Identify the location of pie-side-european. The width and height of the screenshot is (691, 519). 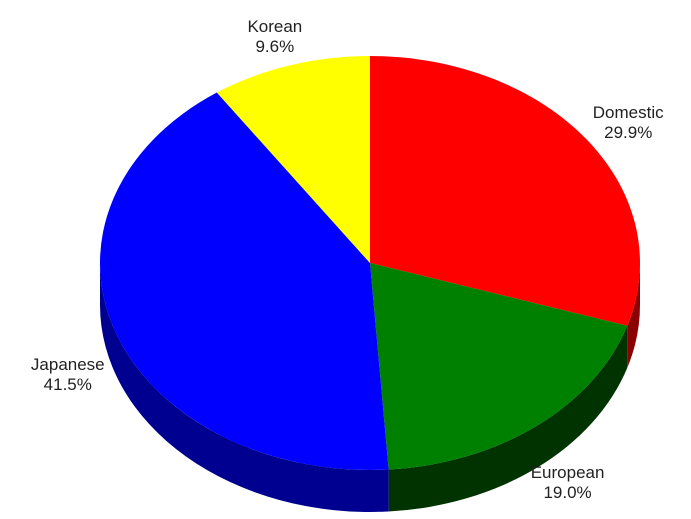
(508, 418).